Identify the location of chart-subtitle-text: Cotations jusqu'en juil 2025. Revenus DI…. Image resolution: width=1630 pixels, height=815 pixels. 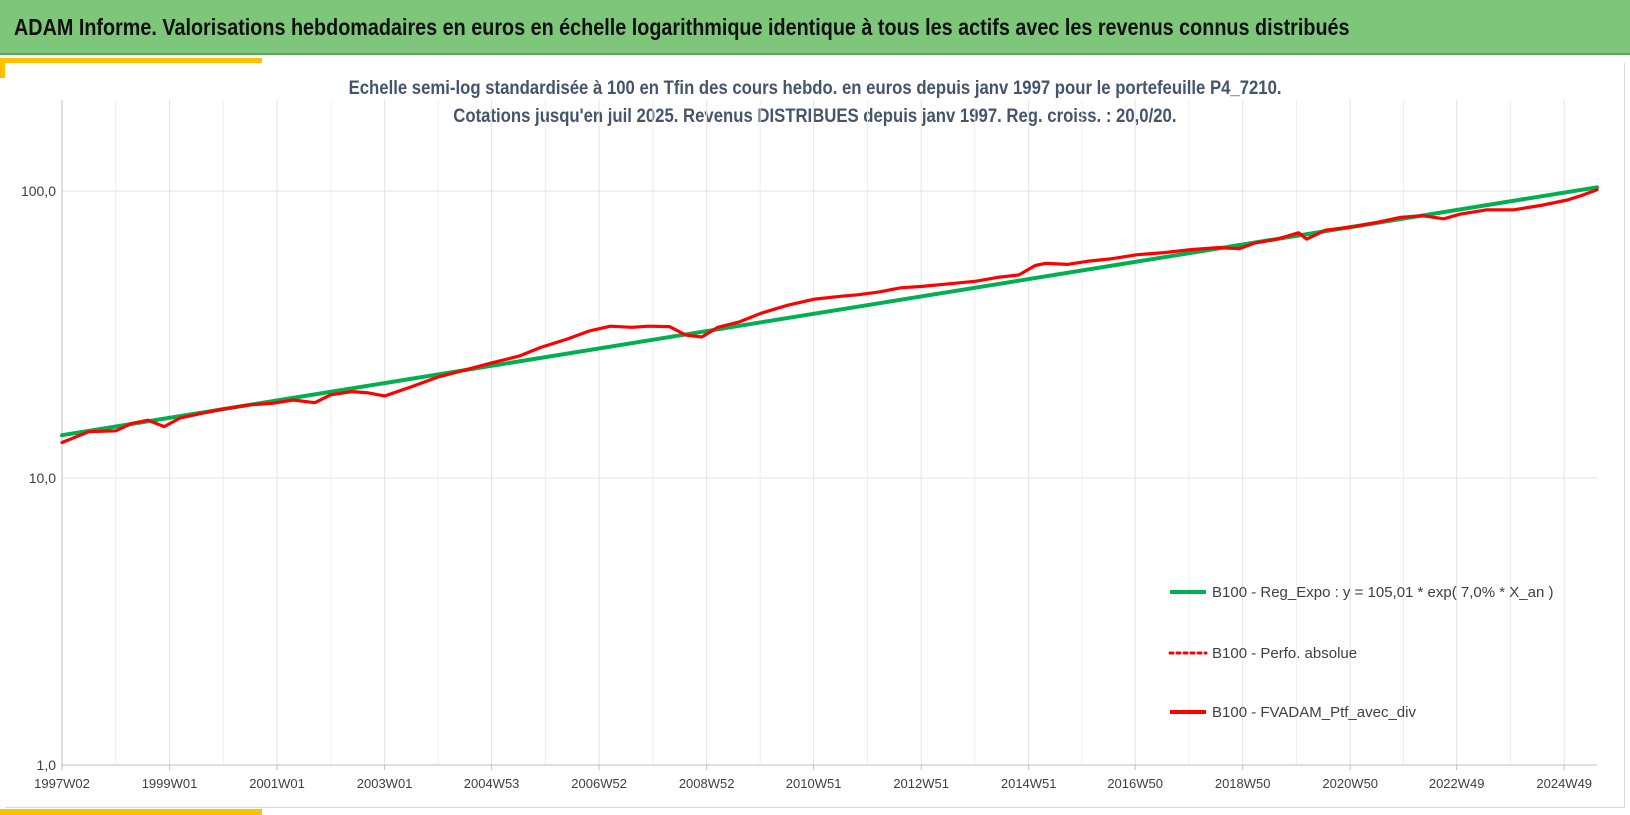
(815, 116).